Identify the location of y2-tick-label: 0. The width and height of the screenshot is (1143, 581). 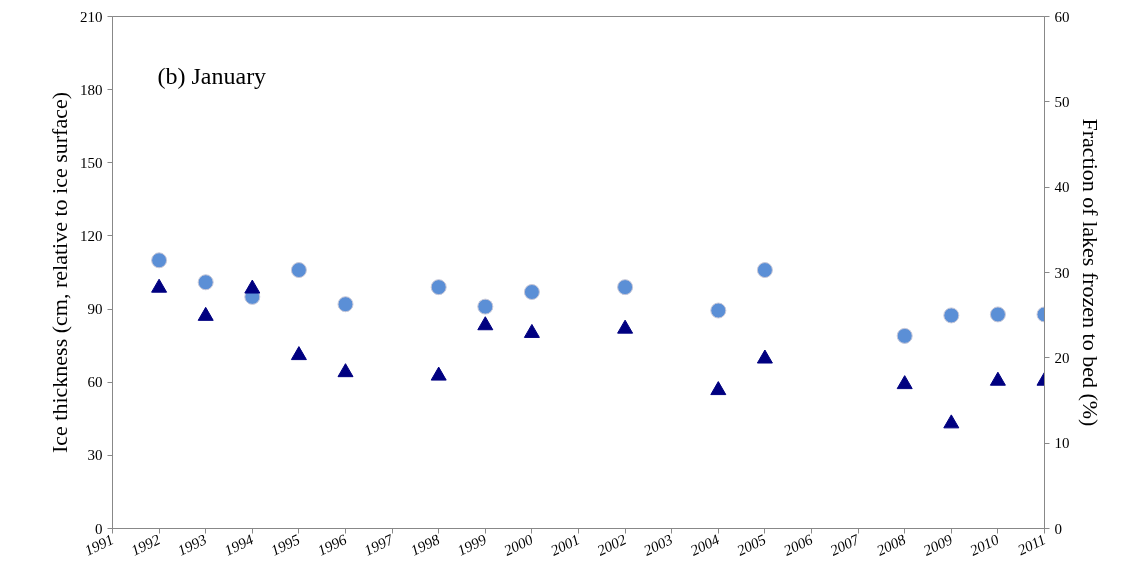
(1058, 528).